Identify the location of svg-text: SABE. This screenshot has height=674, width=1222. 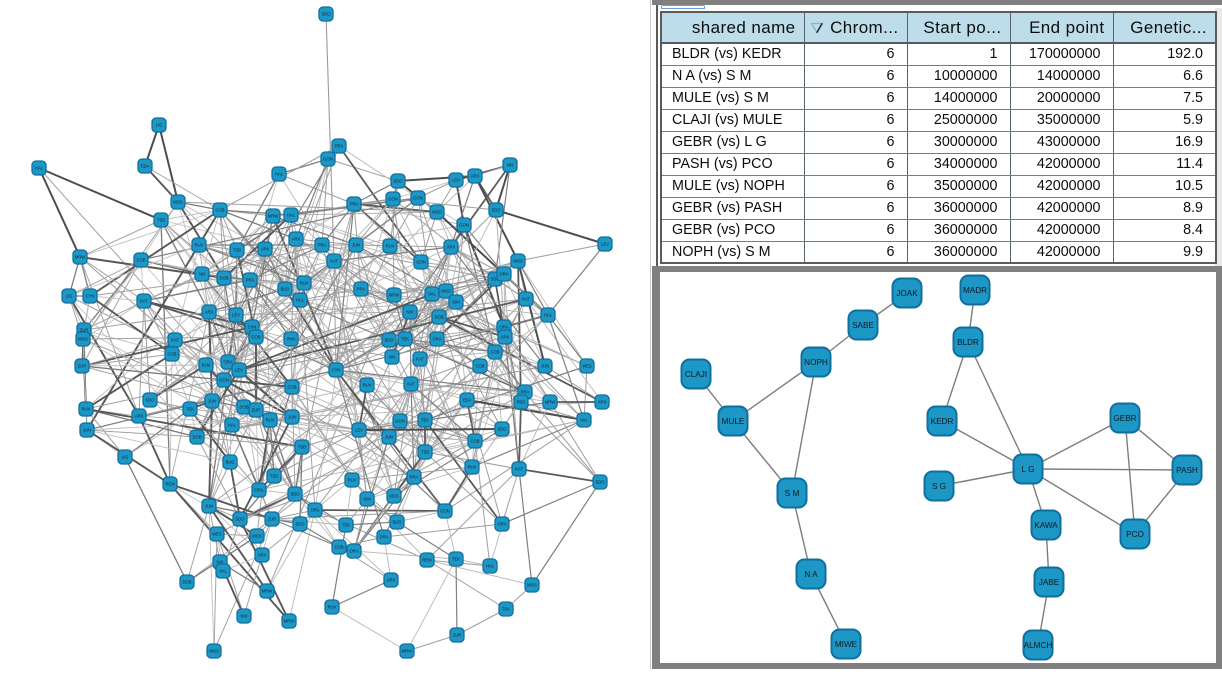
(863, 325).